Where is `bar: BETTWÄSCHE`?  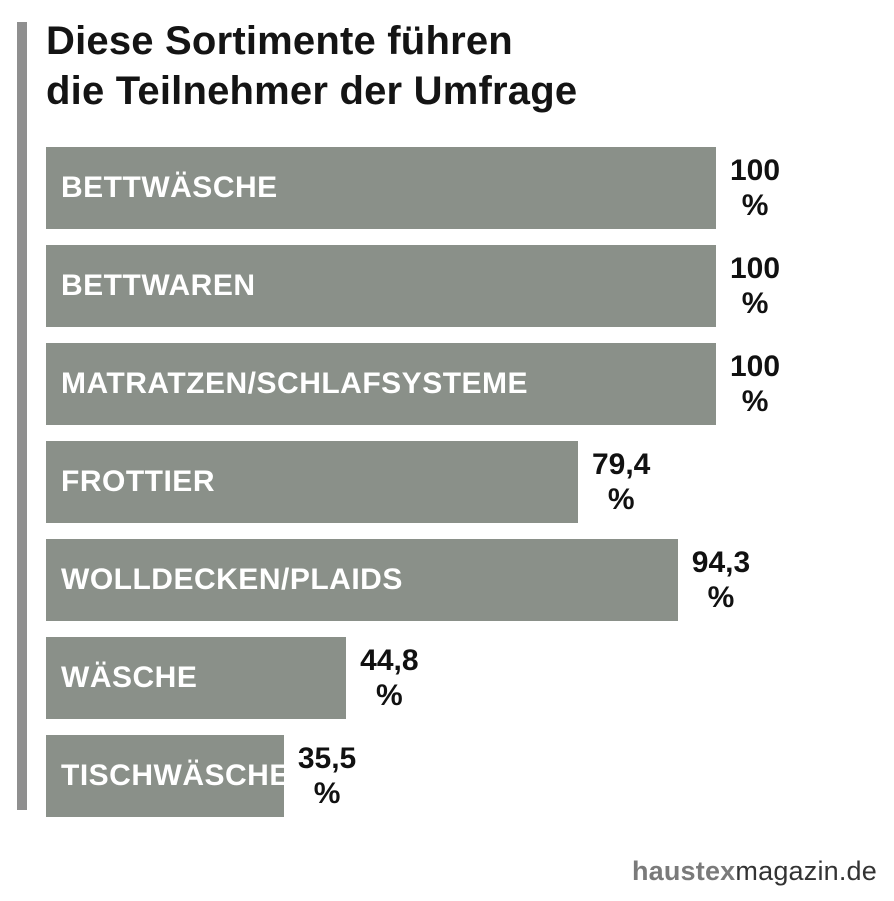
bar: BETTWÄSCHE is located at coordinates (381, 188).